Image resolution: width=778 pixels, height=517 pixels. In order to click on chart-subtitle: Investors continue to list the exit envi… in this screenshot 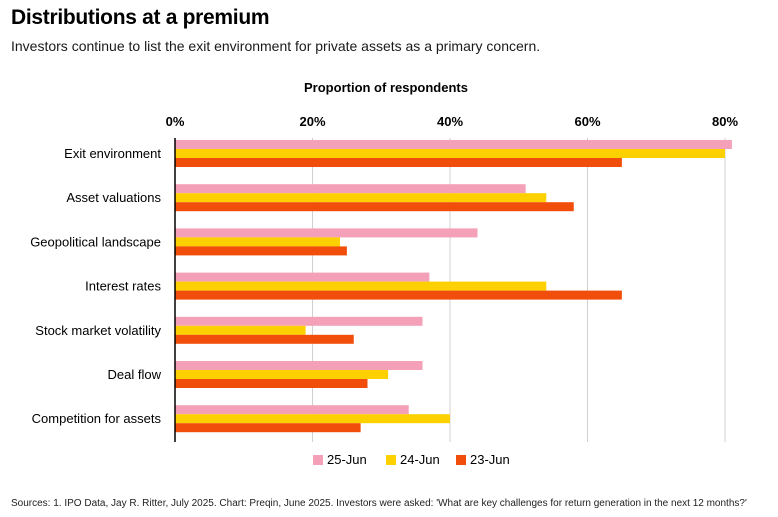, I will do `click(276, 46)`.